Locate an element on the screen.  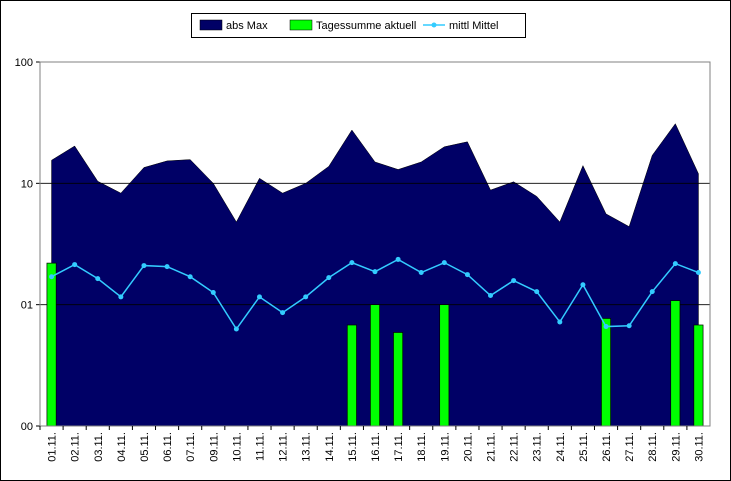
x-tick-label: 29.11. is located at coordinates (676, 447).